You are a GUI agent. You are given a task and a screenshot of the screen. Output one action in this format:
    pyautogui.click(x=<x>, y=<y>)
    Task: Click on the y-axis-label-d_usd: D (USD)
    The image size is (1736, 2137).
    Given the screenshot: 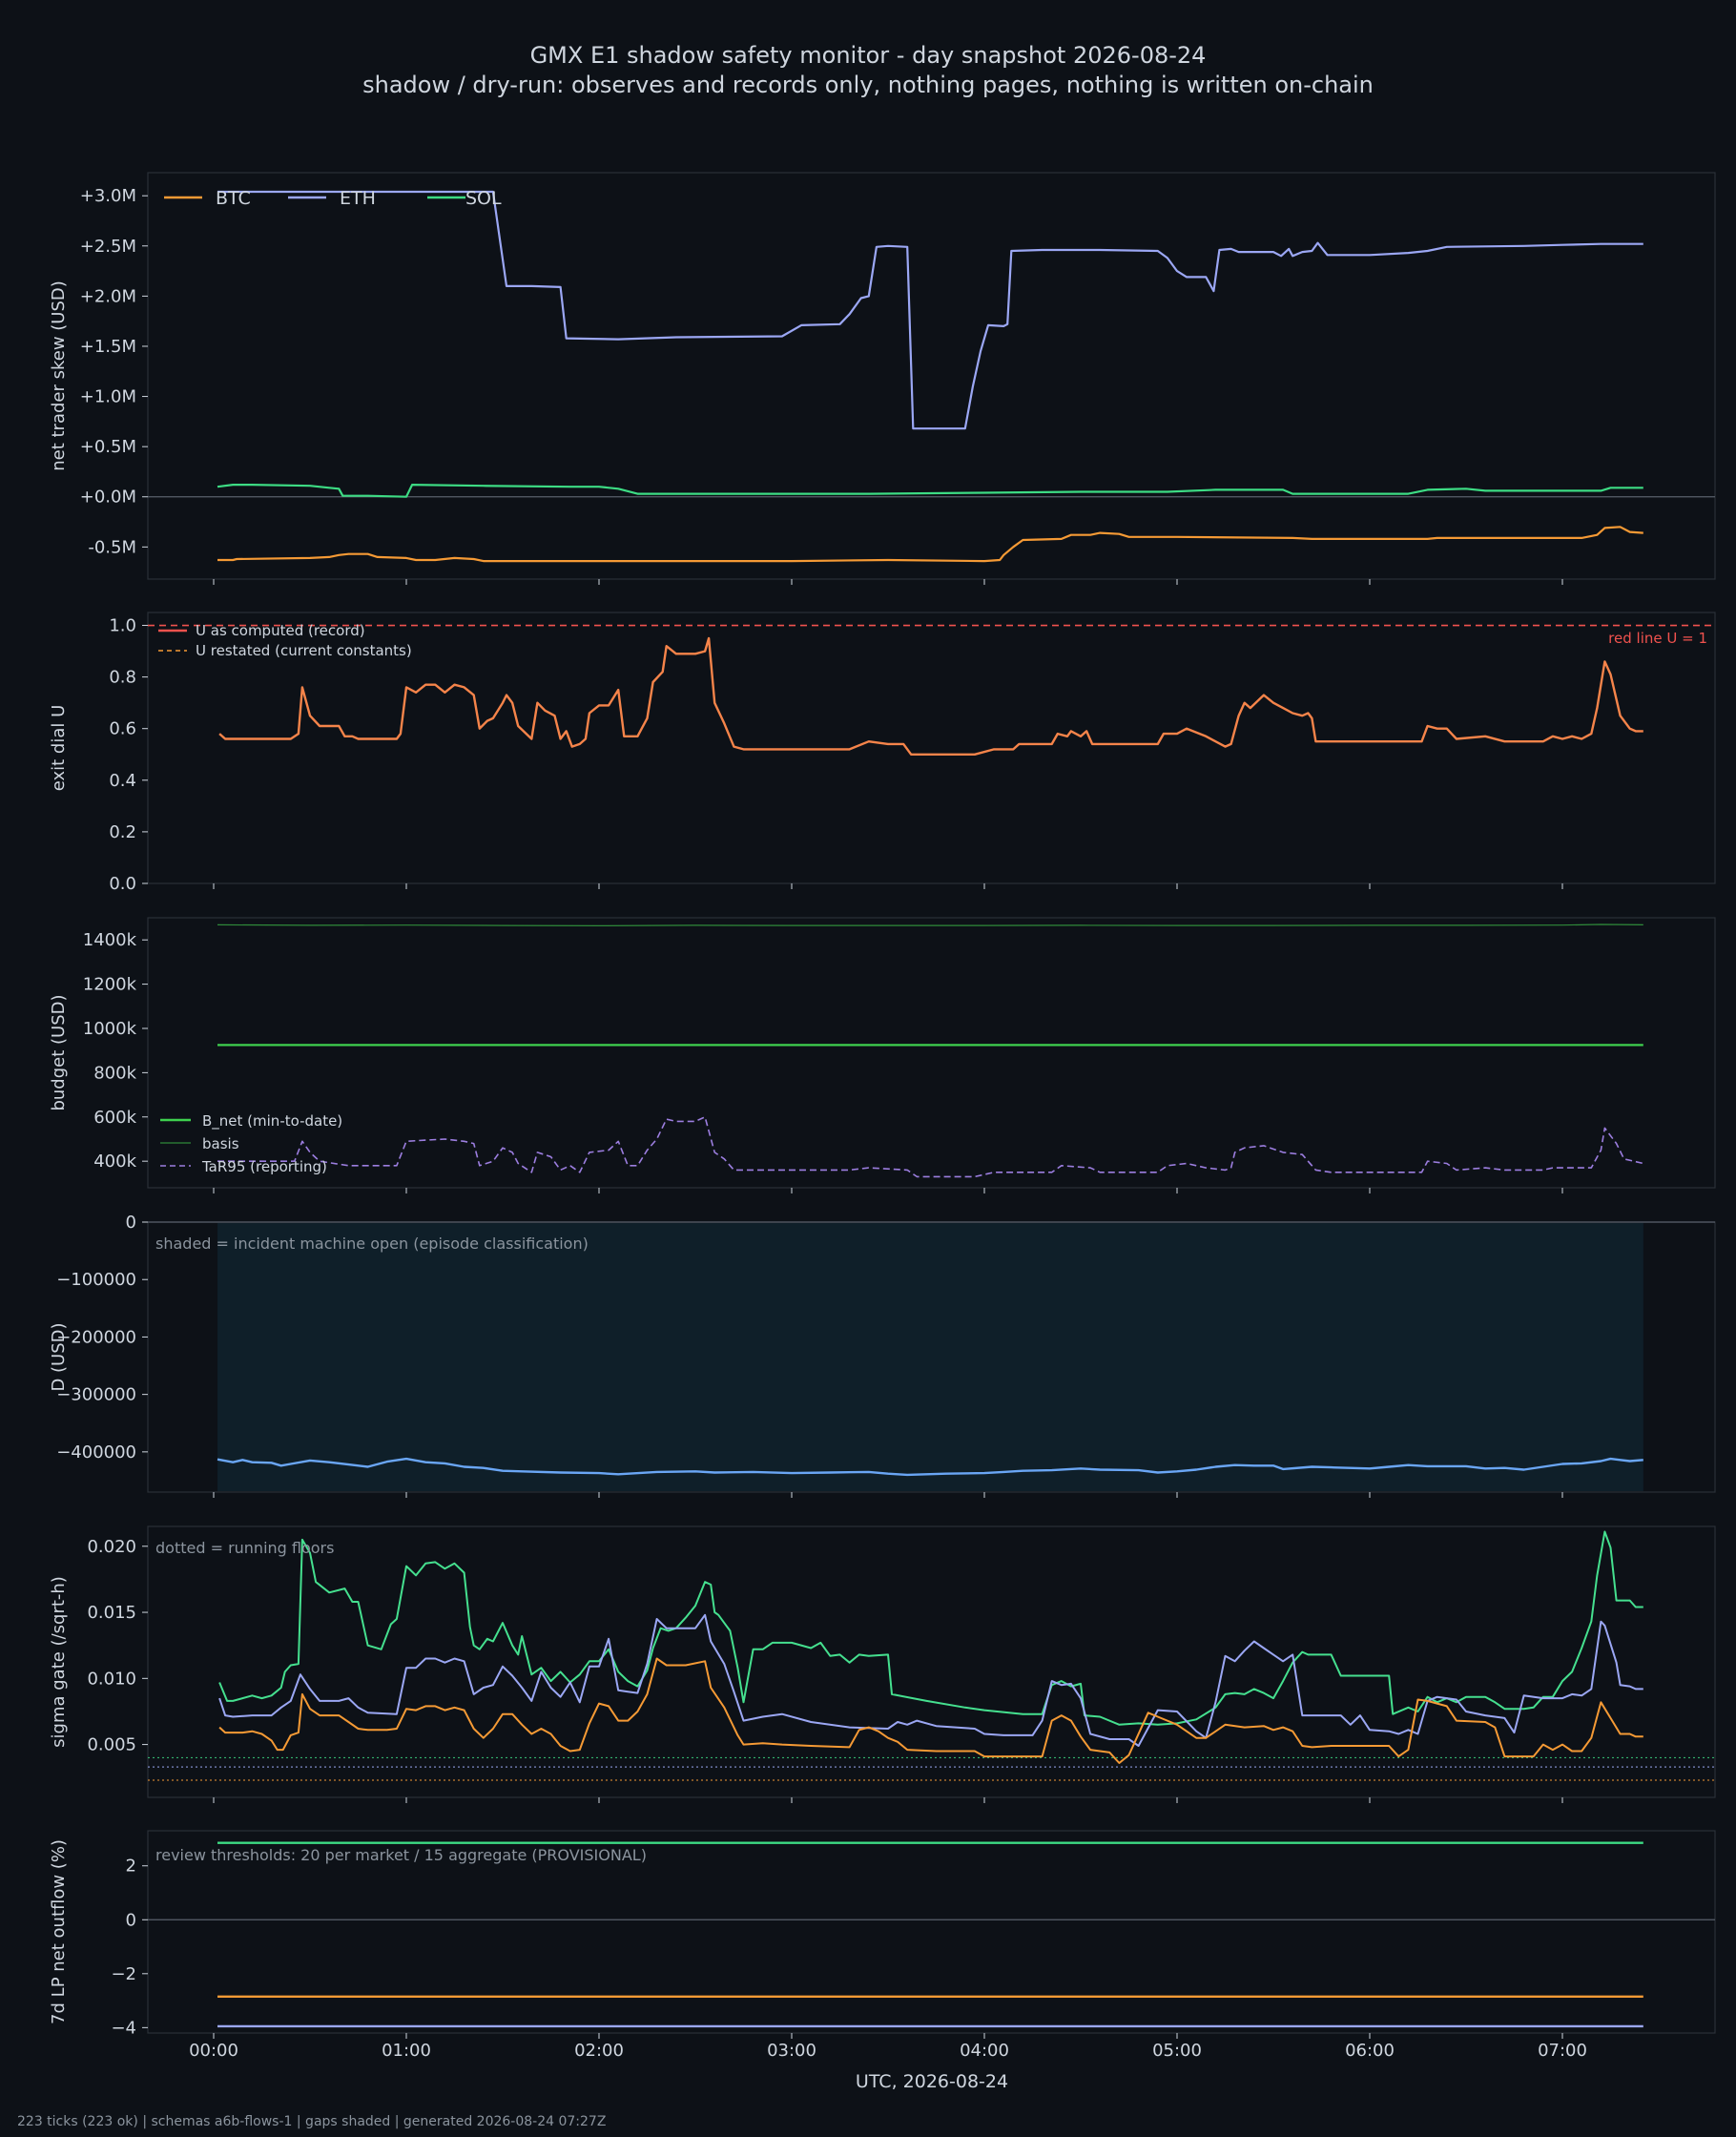 What is the action you would take?
    pyautogui.click(x=59, y=1356)
    